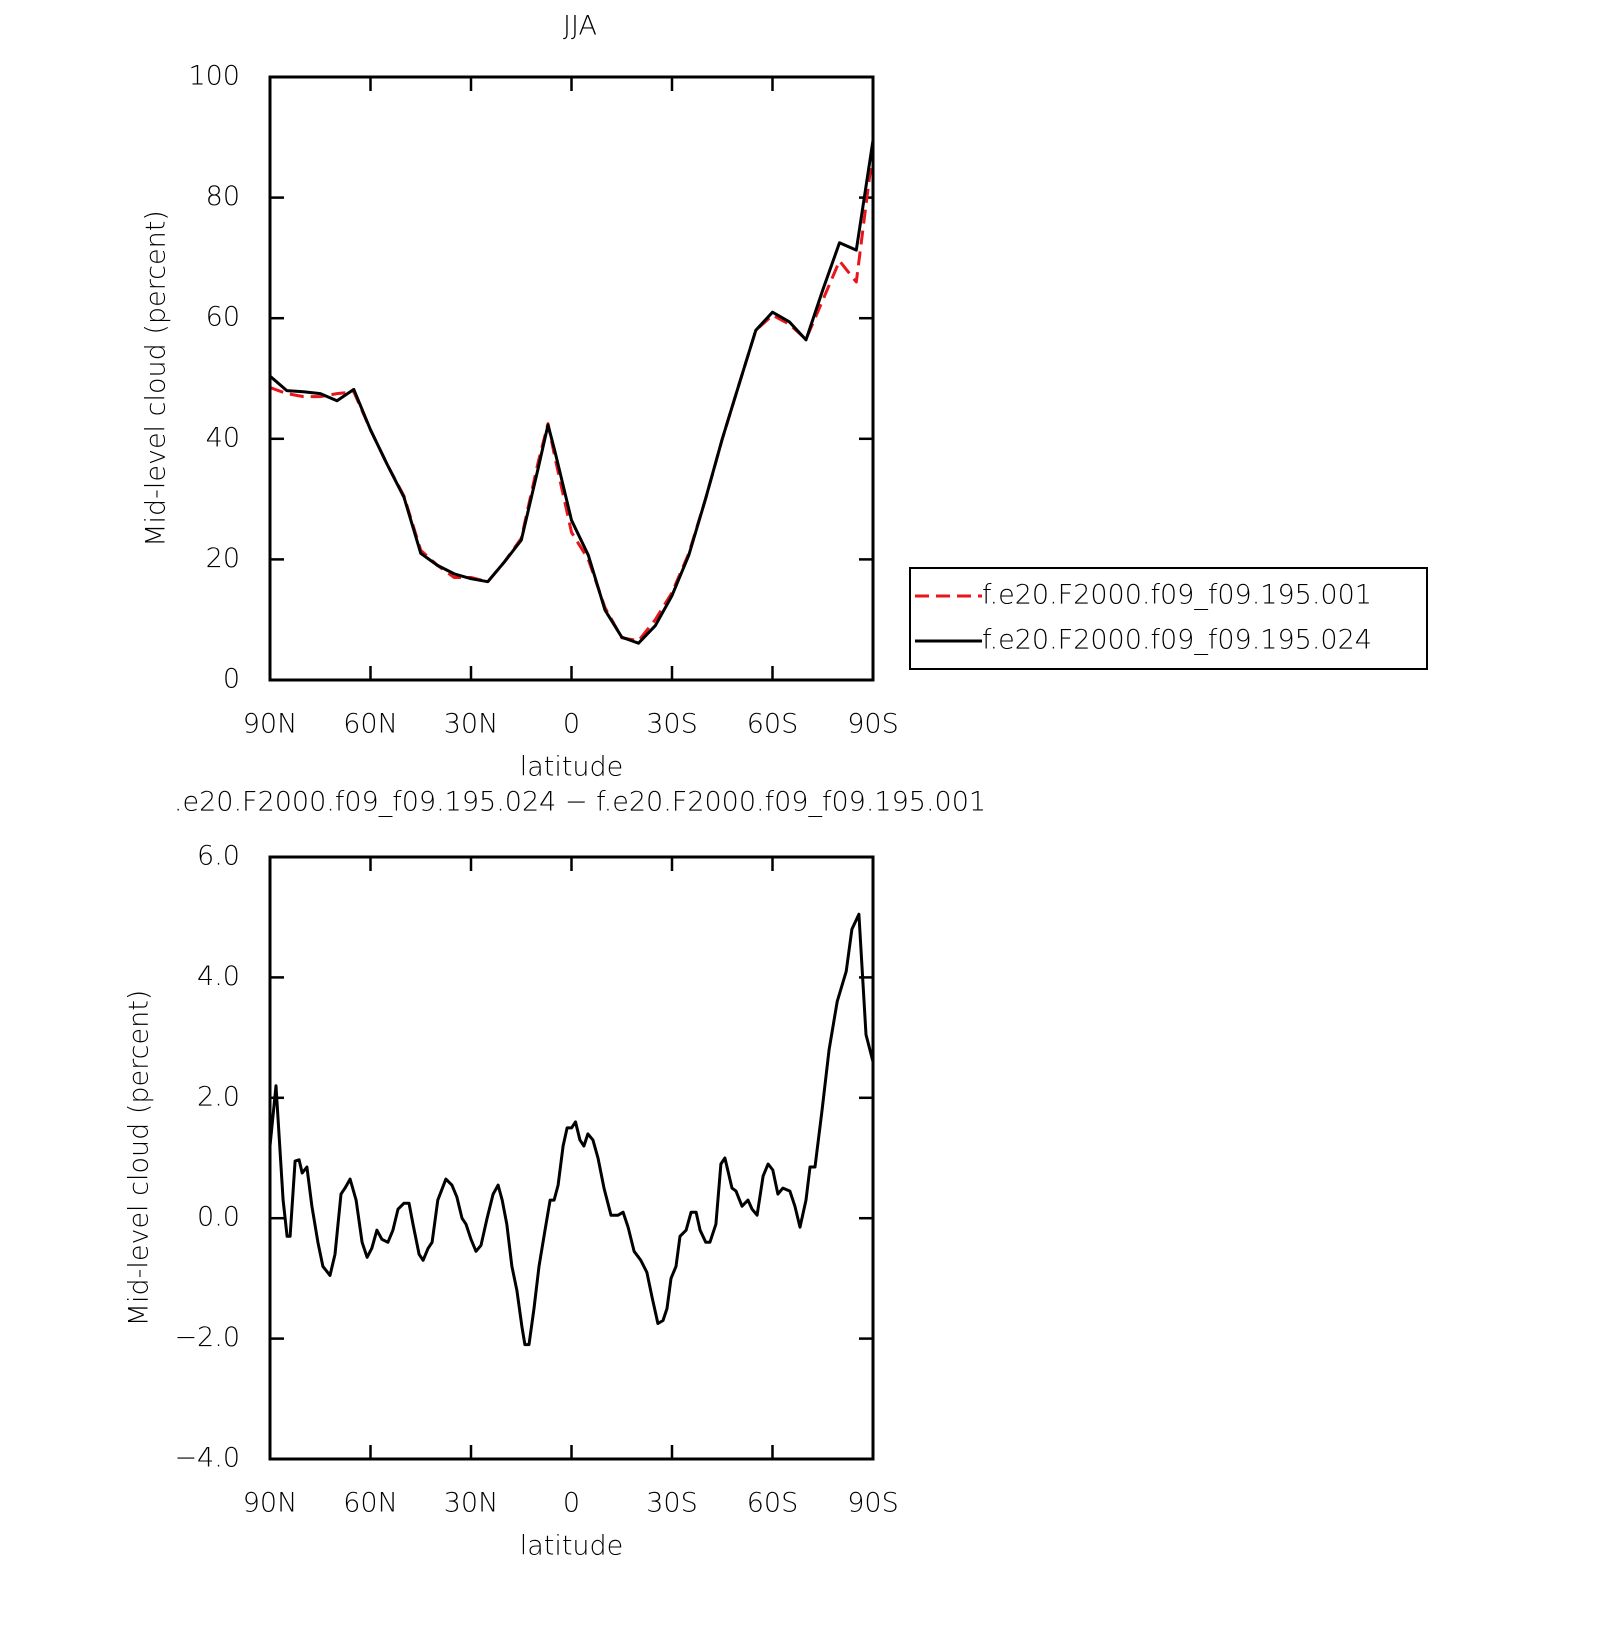 This screenshot has width=1597, height=1635. I want to click on y-tick-label: 6.0, so click(218, 856).